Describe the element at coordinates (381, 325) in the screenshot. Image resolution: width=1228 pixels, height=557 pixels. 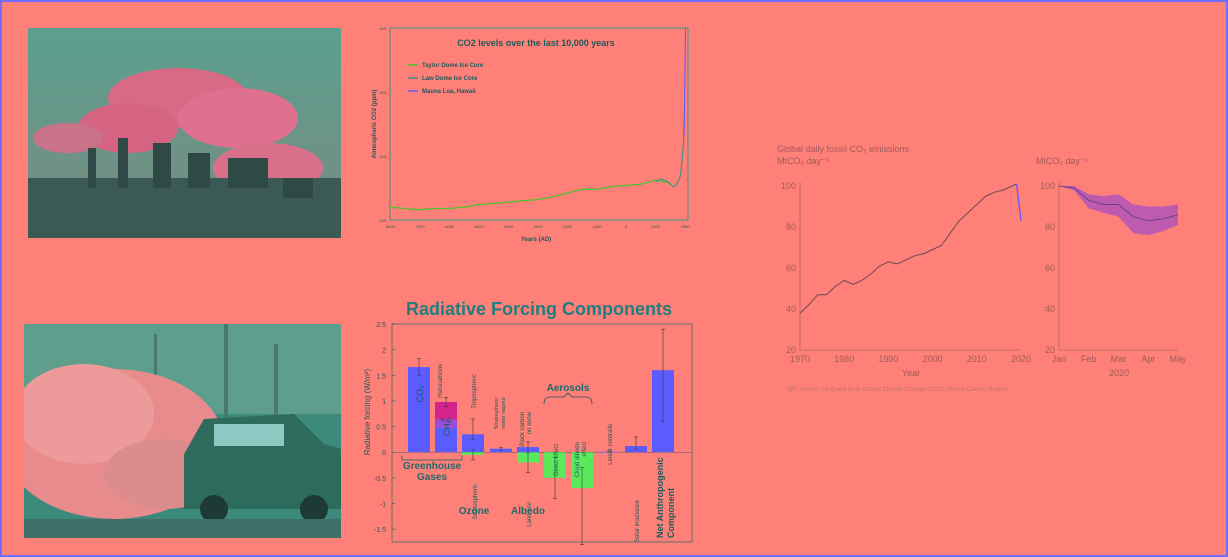
I see `y-tick-label: 2.5` at that location.